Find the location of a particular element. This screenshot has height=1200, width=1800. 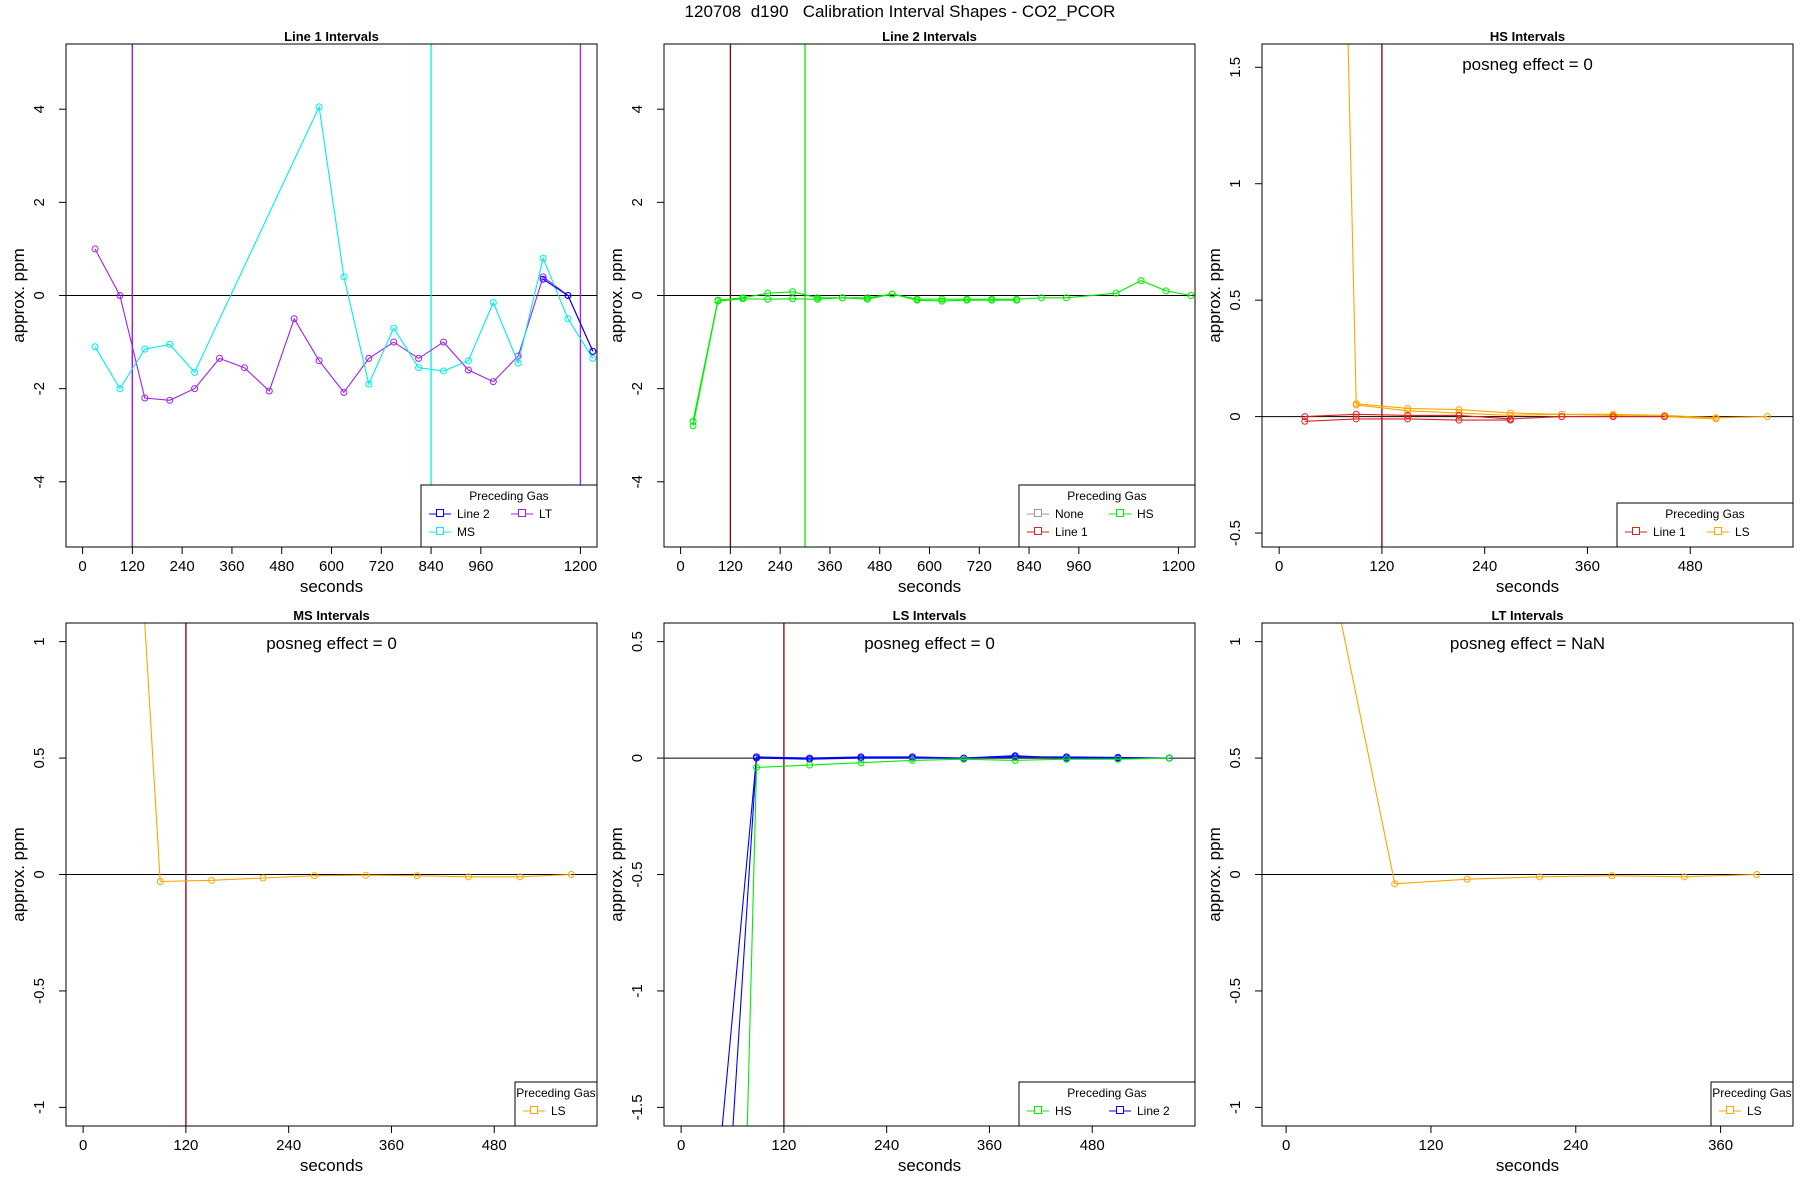

legend: Preceding Gas LS is located at coordinates (1752, 1104).